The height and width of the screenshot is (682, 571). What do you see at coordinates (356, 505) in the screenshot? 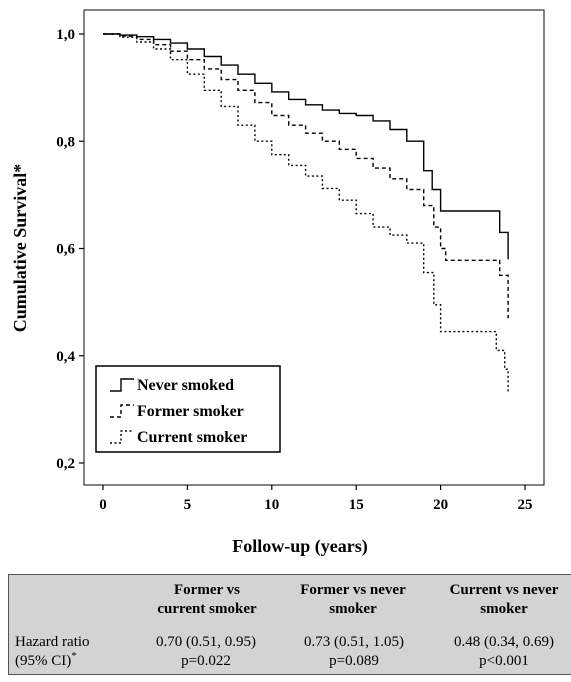
I see `x-tick-label: 15` at bounding box center [356, 505].